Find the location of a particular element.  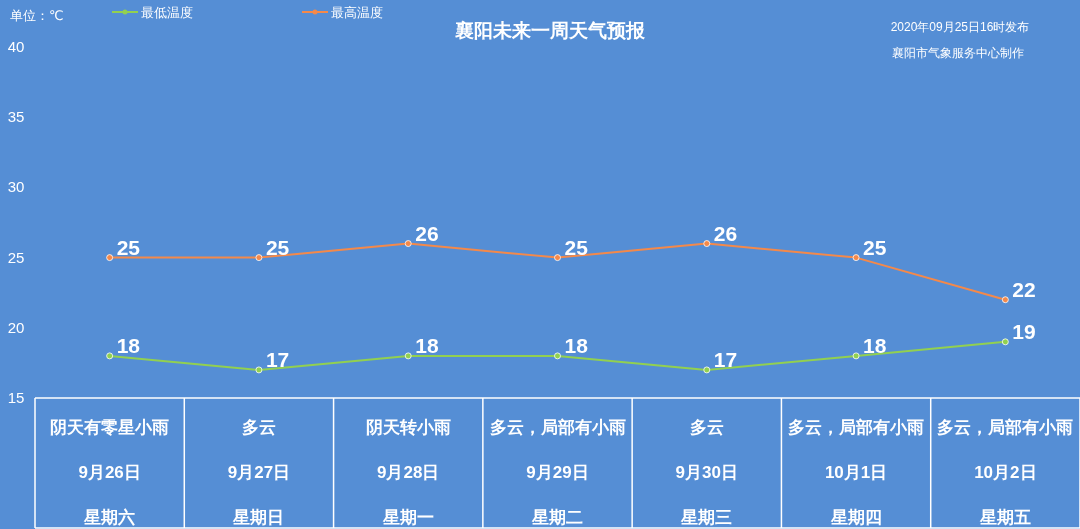

text: 星期二 is located at coordinates (557, 517).